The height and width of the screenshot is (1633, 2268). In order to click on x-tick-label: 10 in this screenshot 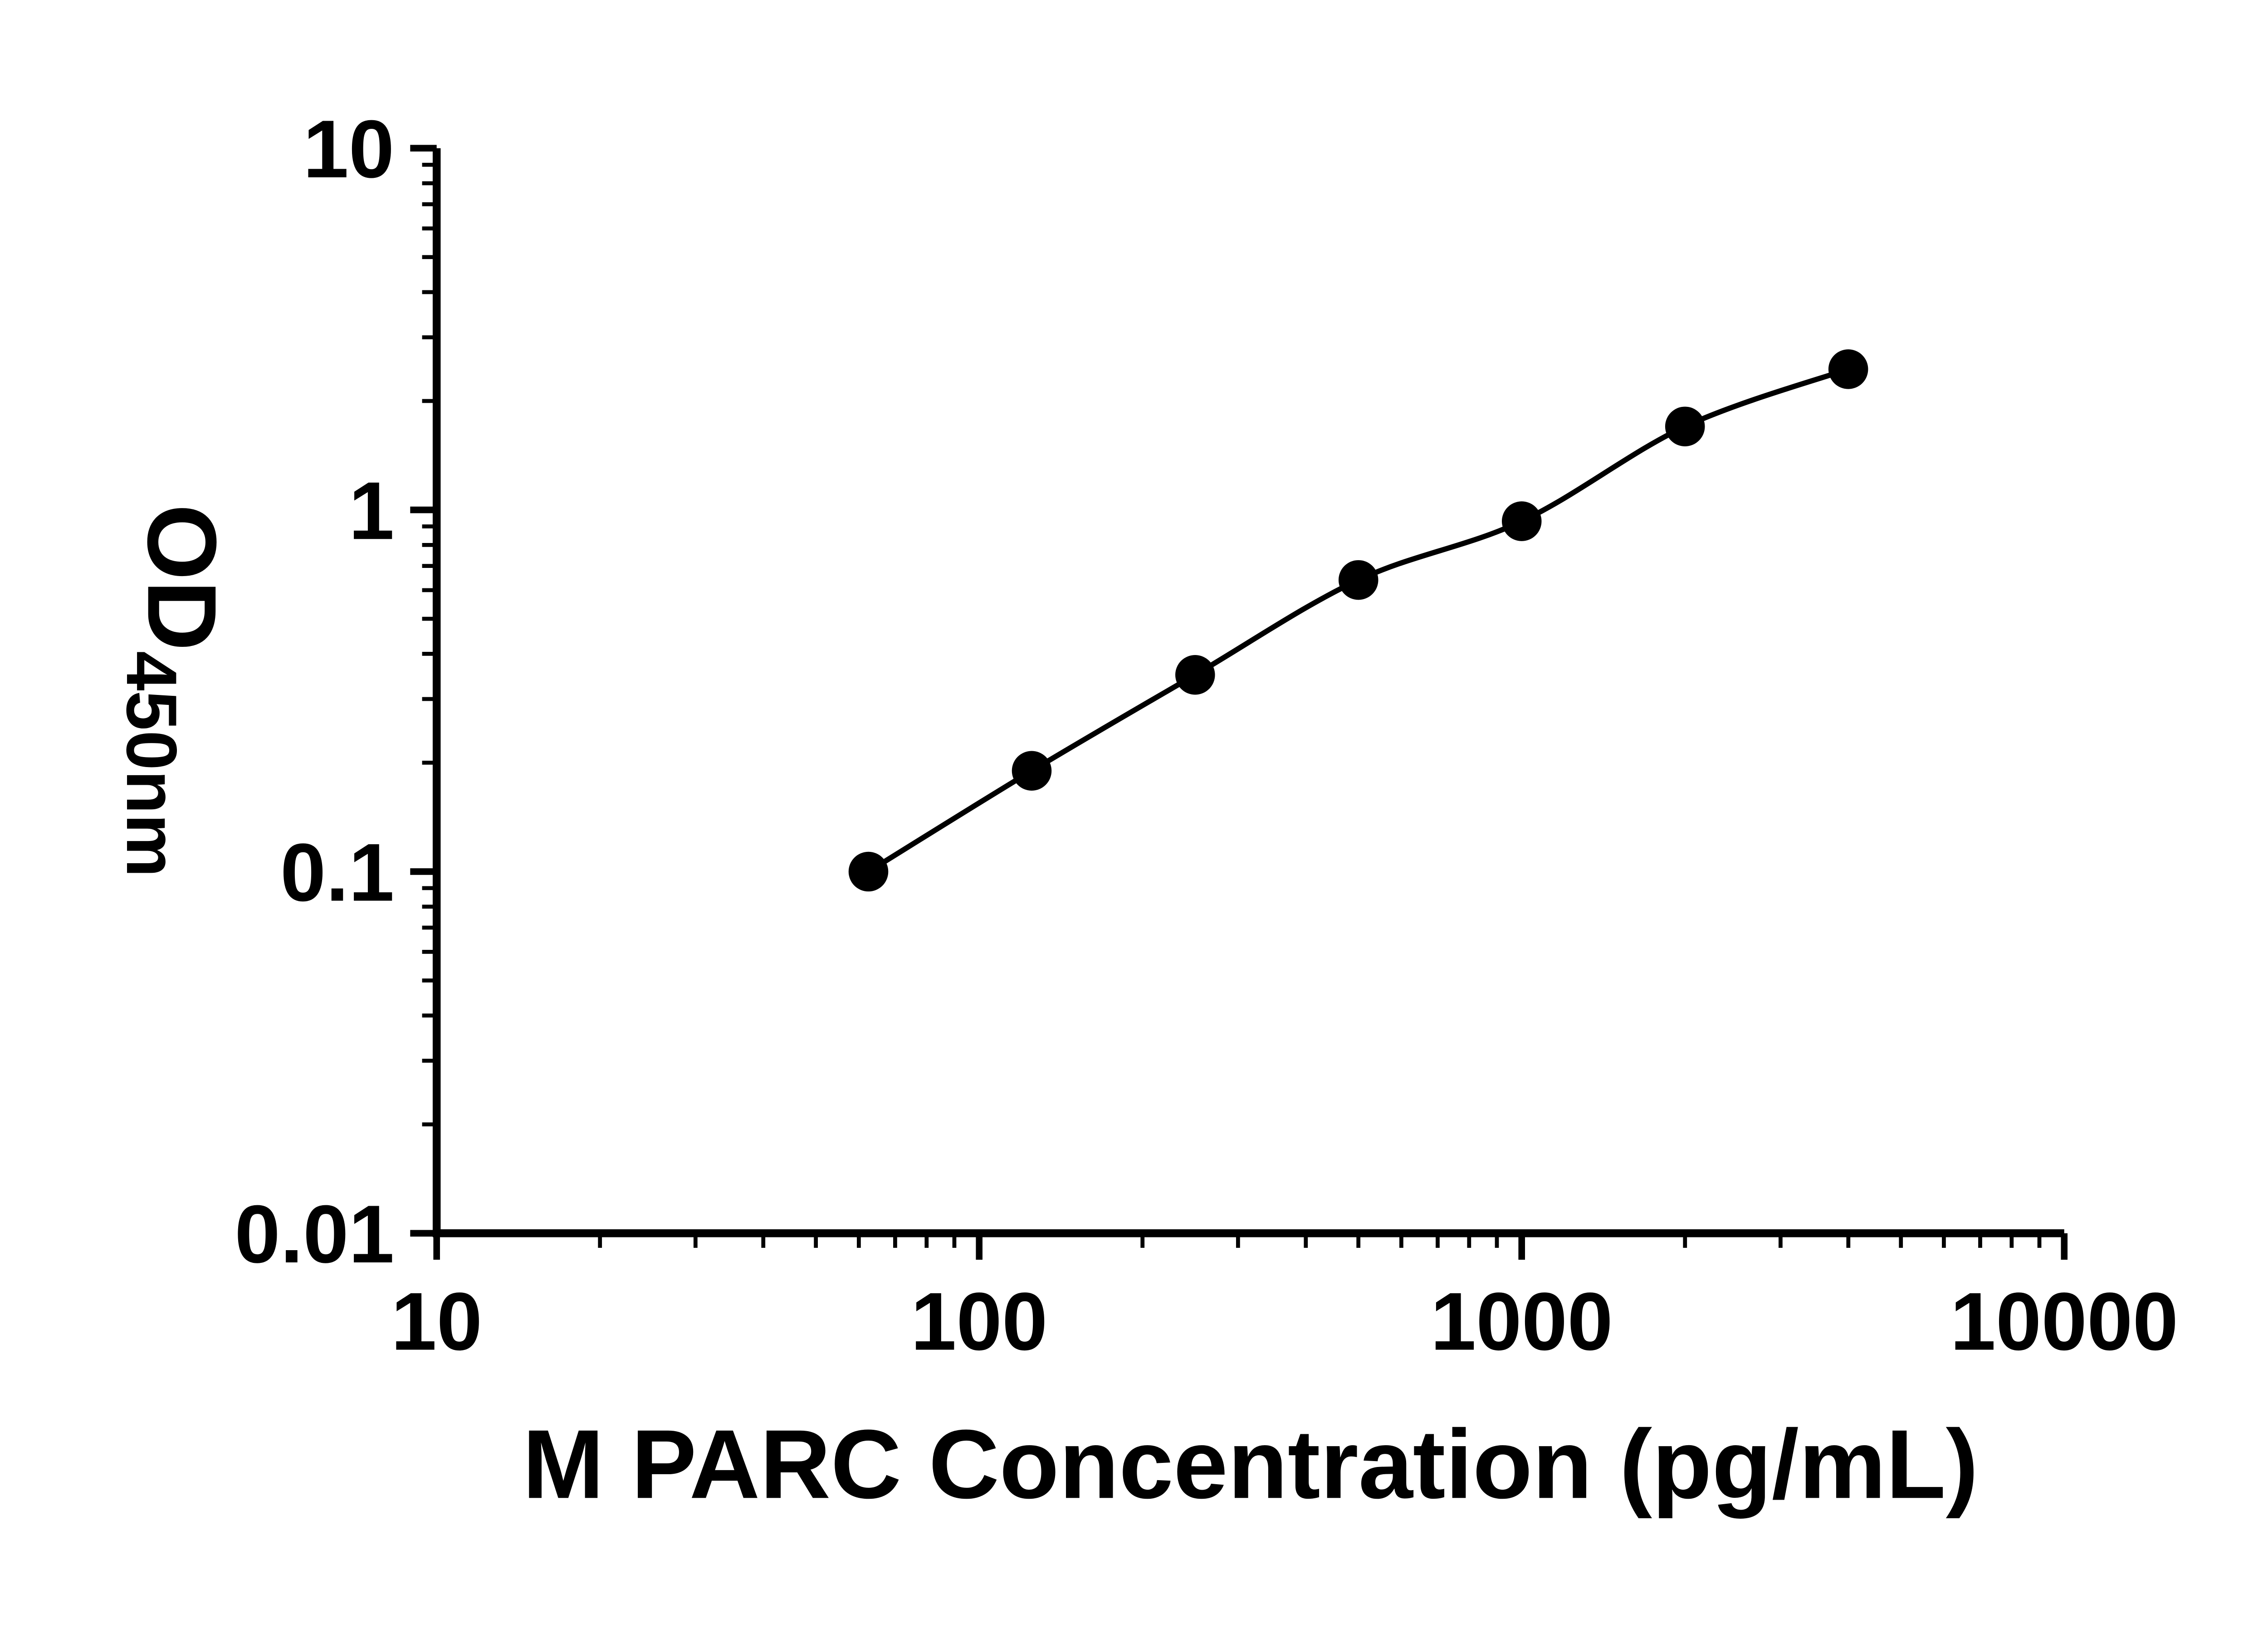, I will do `click(436, 1321)`.